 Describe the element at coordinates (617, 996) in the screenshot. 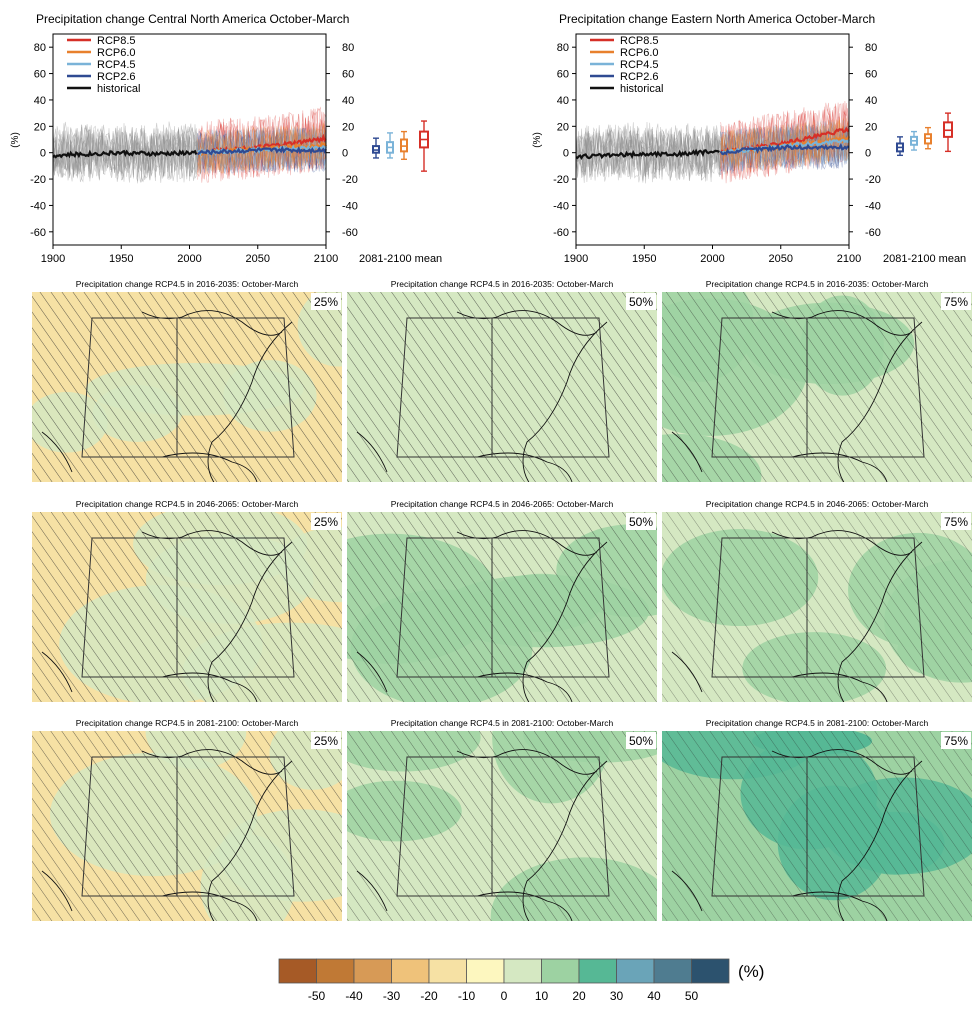

I see `colorbar-tick-label: 30` at that location.